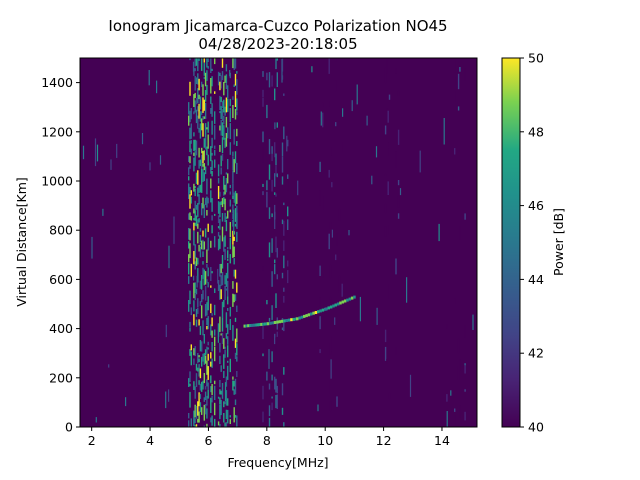 This screenshot has height=480, width=640. Describe the element at coordinates (60, 255) in the screenshot. I see `y-axis: 0 200 400 600 800 1000 1200 1400` at that location.